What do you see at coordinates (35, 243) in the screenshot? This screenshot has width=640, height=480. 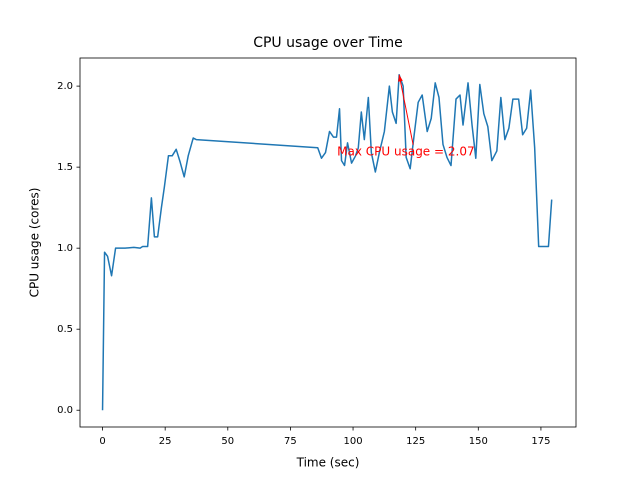 I see `y-axis-label: CPU usage (cores)` at bounding box center [35, 243].